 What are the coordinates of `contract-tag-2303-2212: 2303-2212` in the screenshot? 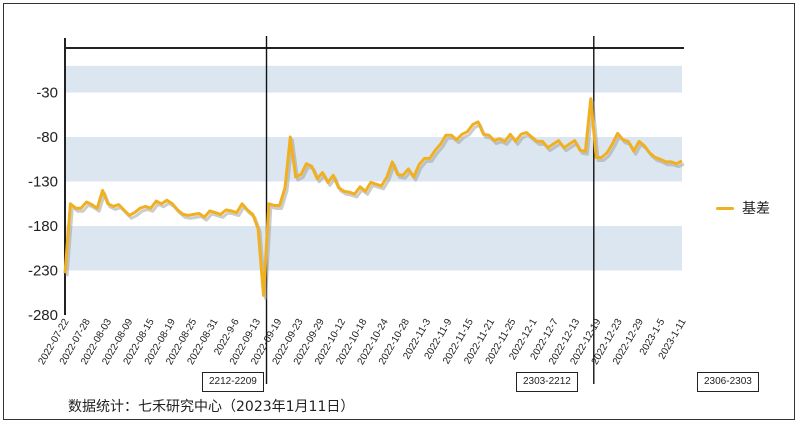 It's located at (547, 382).